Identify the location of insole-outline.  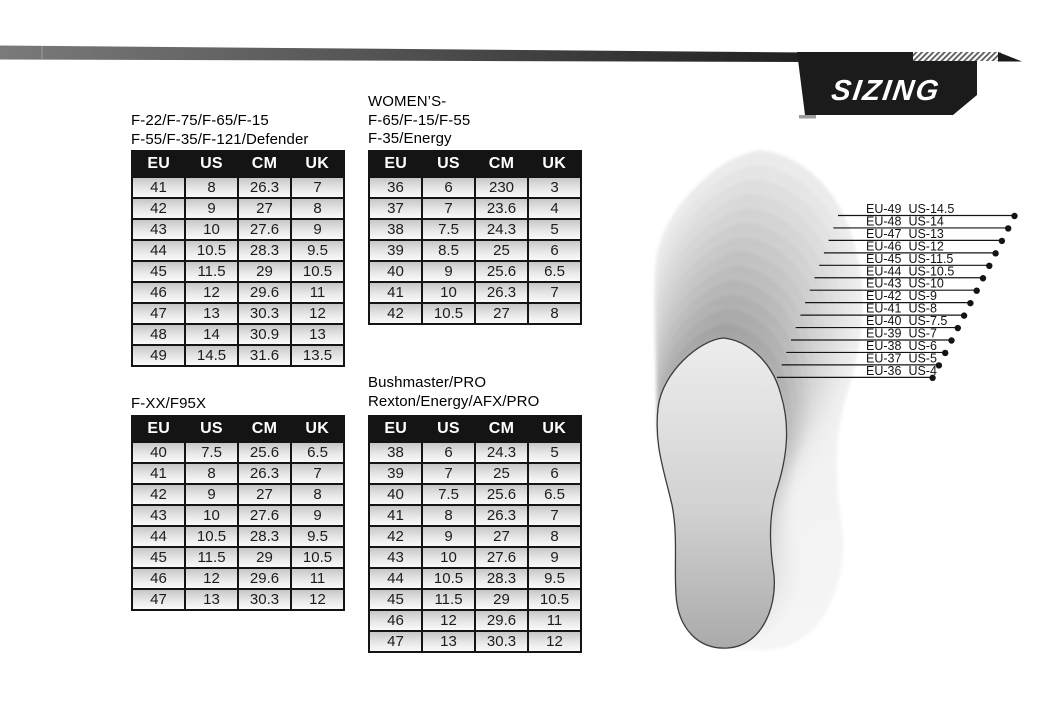
(722, 493).